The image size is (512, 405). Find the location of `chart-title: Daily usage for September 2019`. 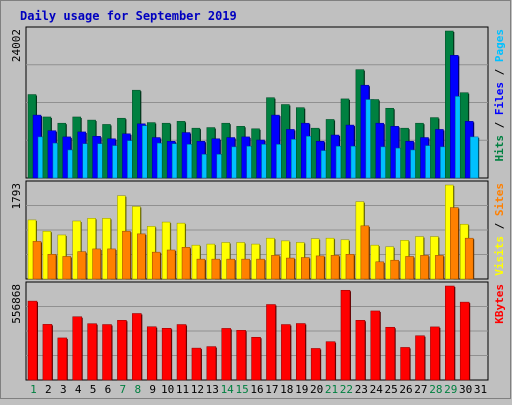

chart-title: Daily usage for September 2019 is located at coordinates (128, 16).